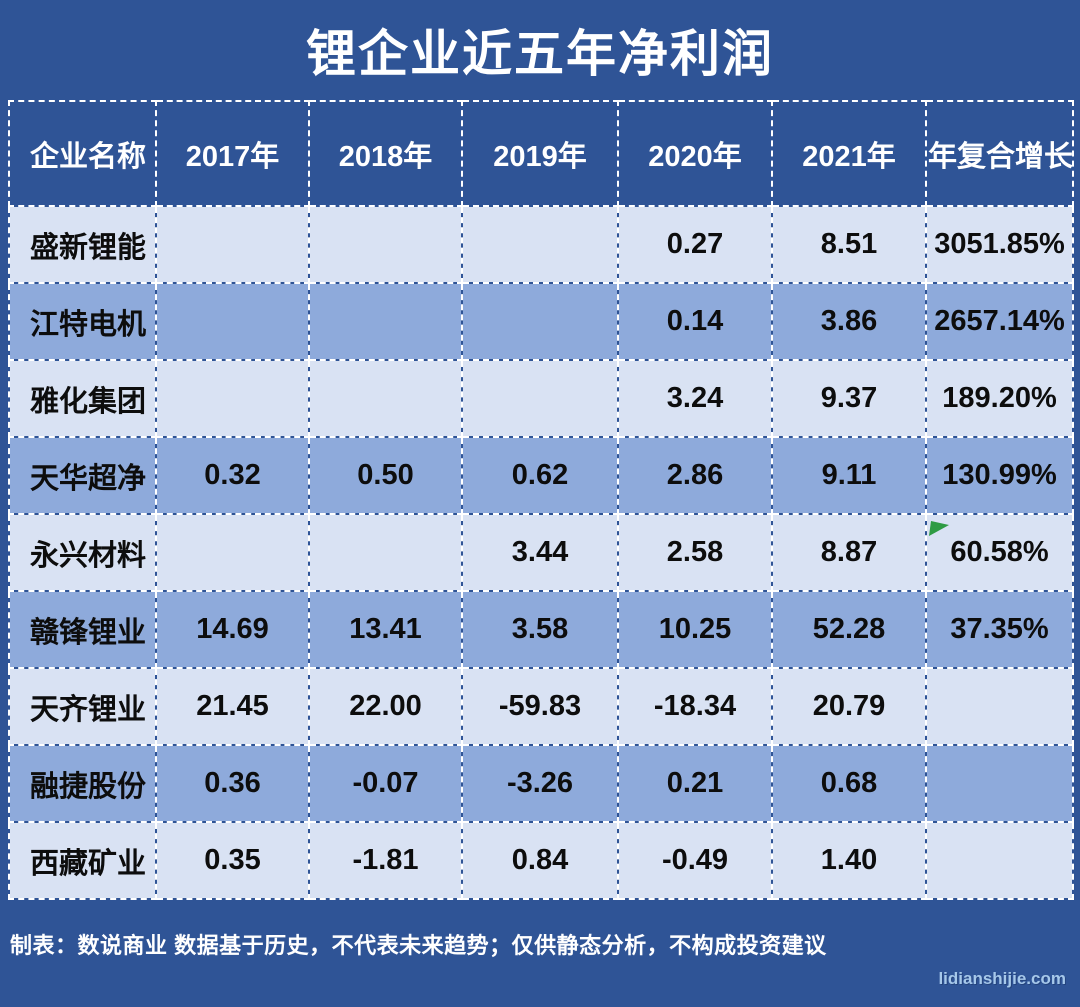 The image size is (1080, 1007). I want to click on table-cell: 2.86, so click(695, 475).